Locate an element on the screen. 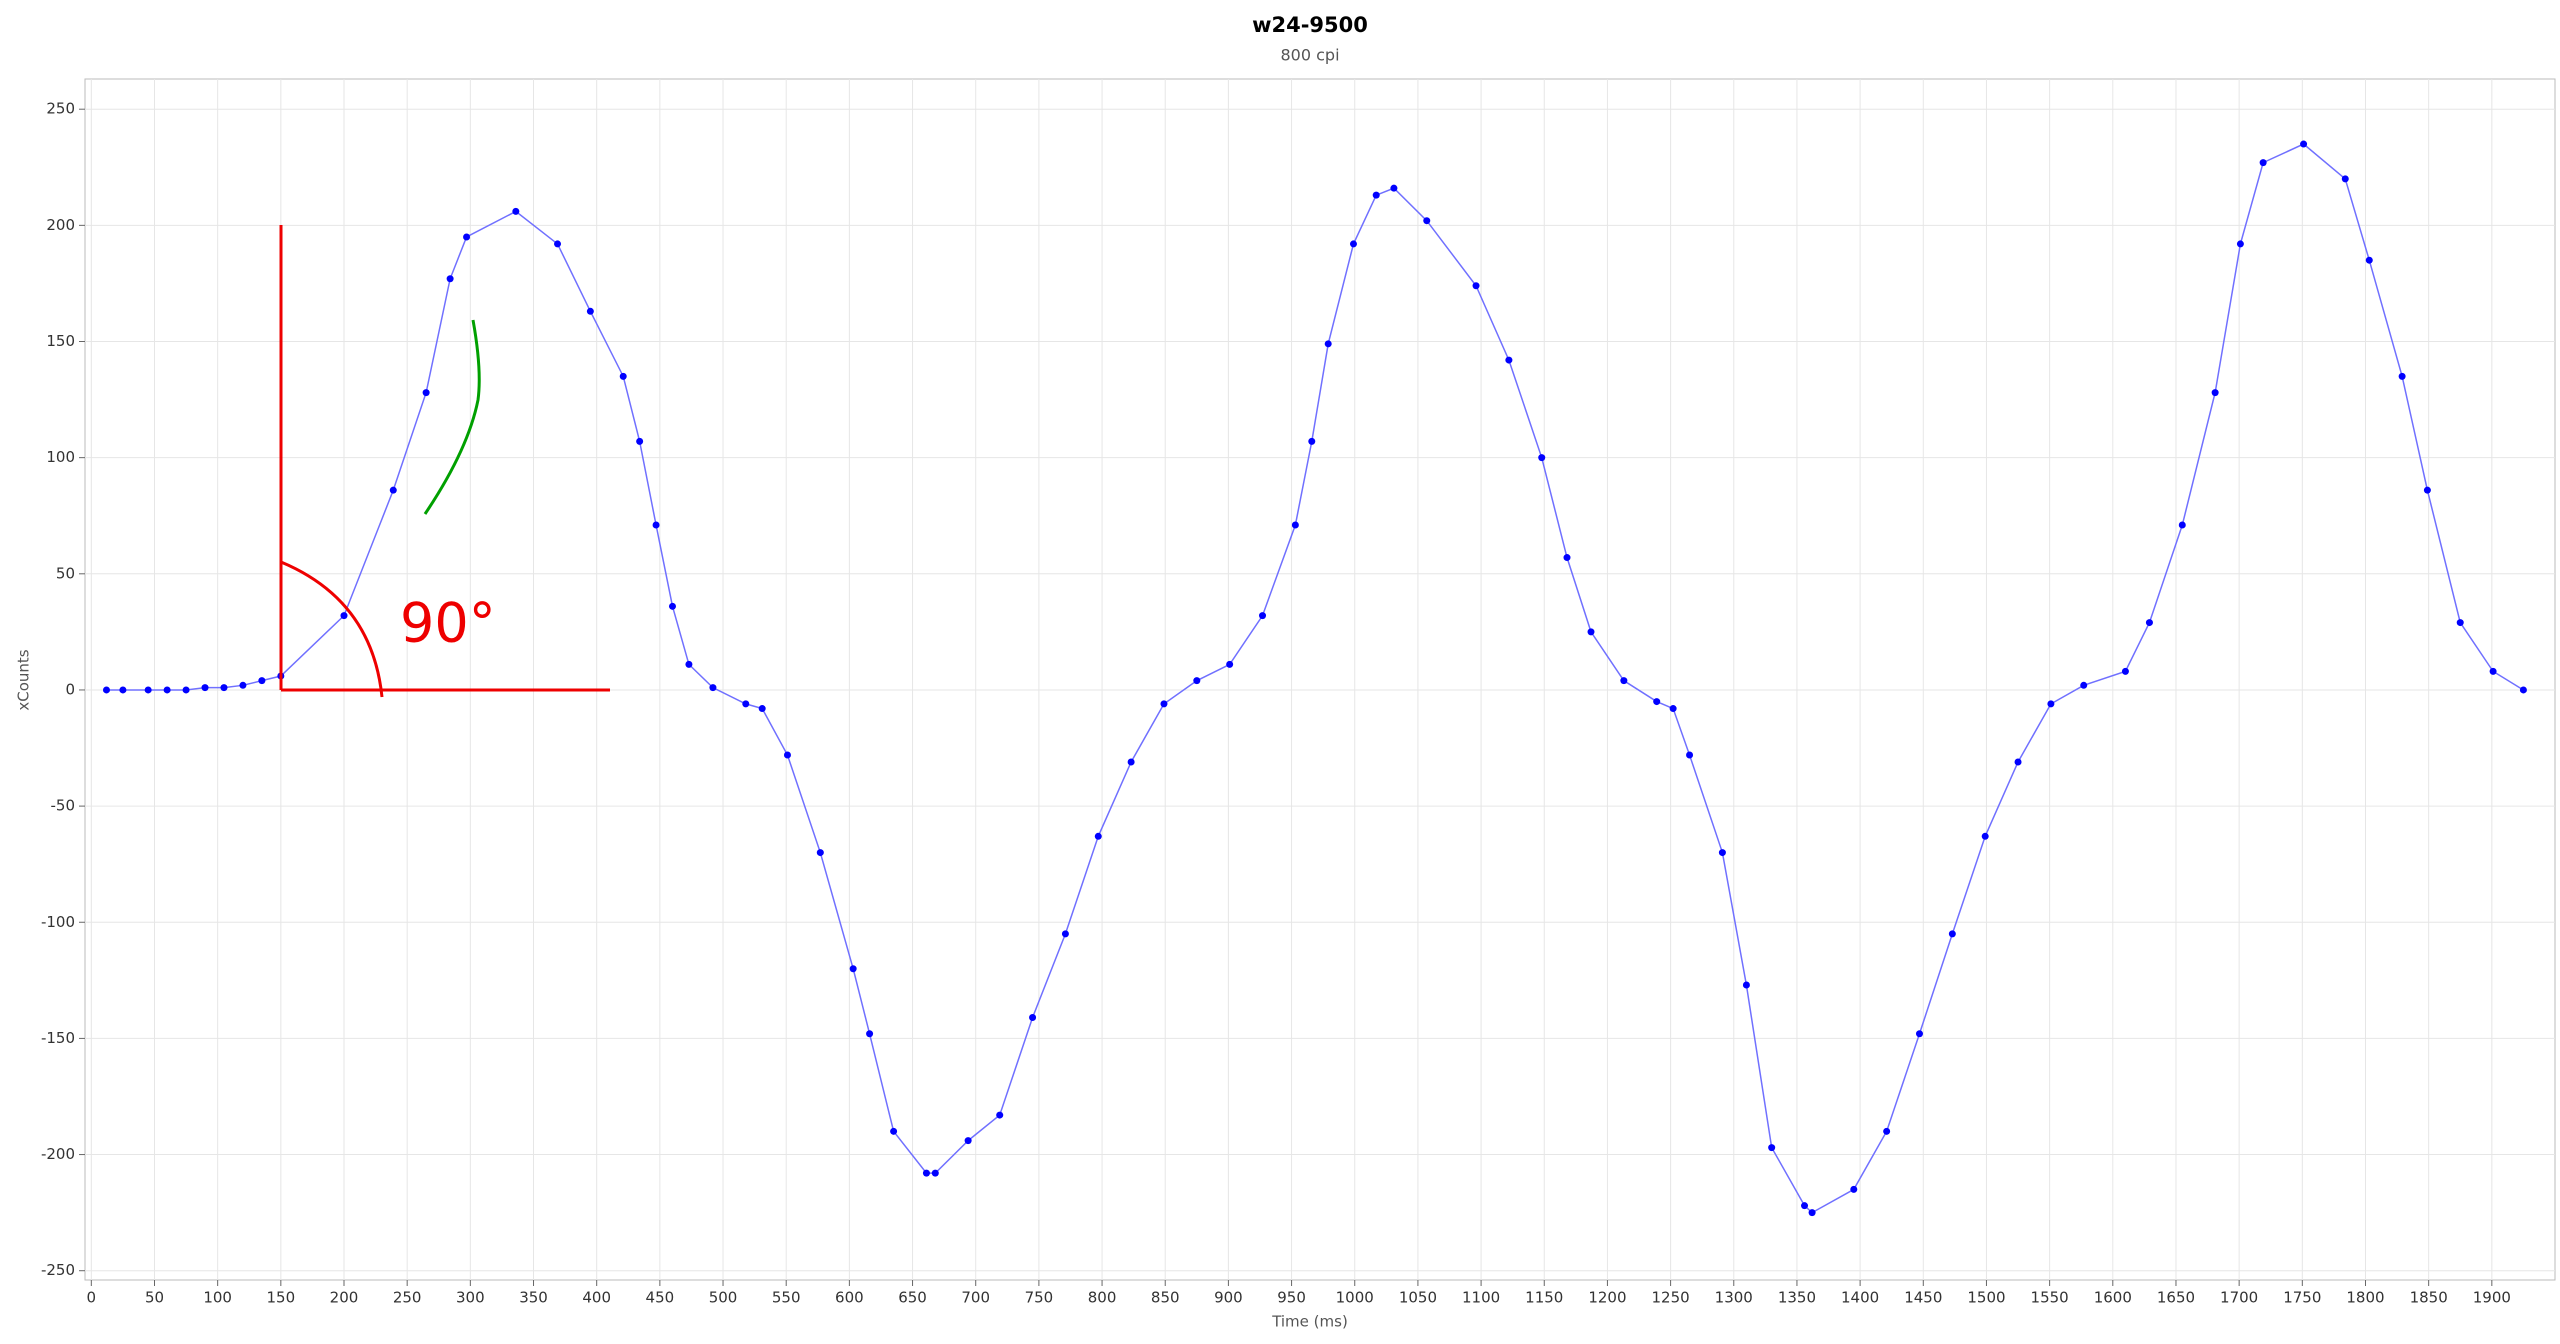  annotation-text: 90° is located at coordinates (448, 623).